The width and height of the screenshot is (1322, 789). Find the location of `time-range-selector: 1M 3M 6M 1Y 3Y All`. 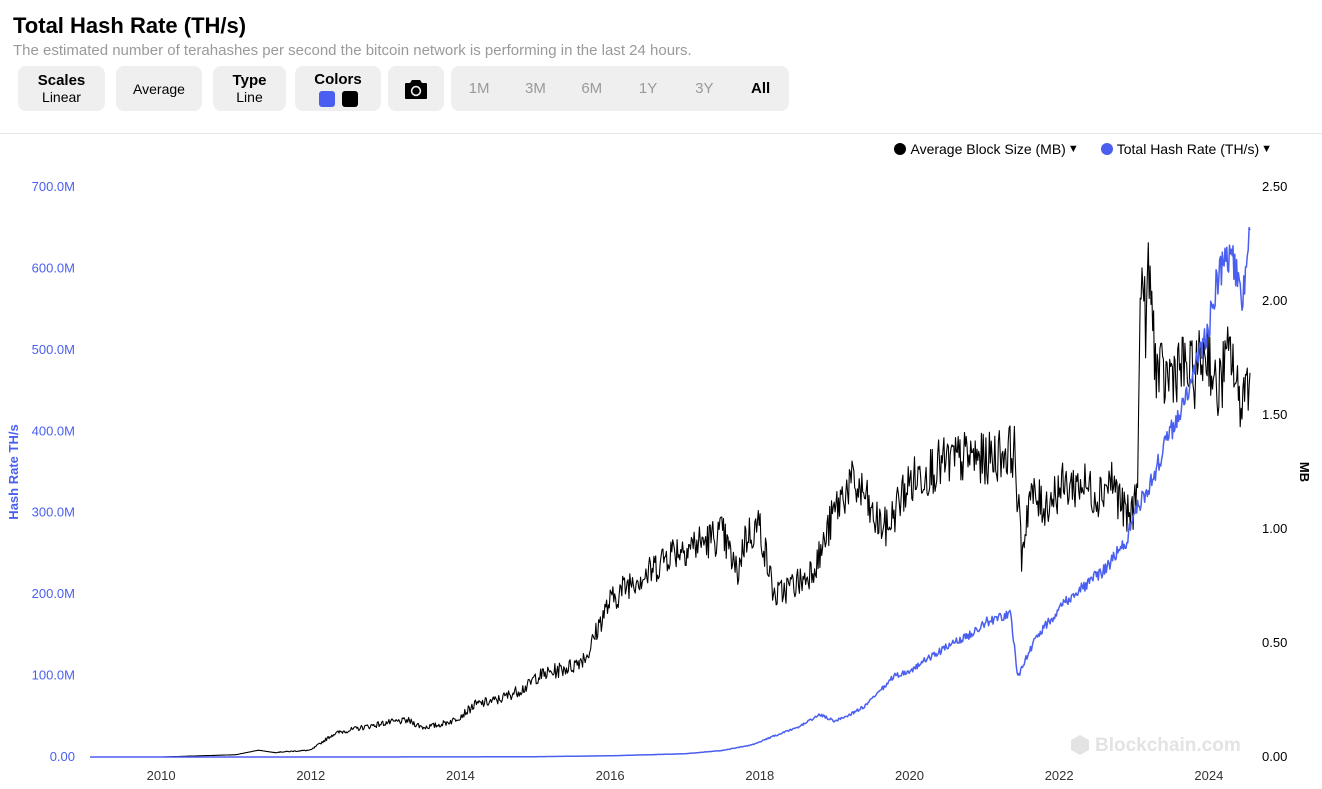

time-range-selector: 1M 3M 6M 1Y 3Y All is located at coordinates (620, 88).